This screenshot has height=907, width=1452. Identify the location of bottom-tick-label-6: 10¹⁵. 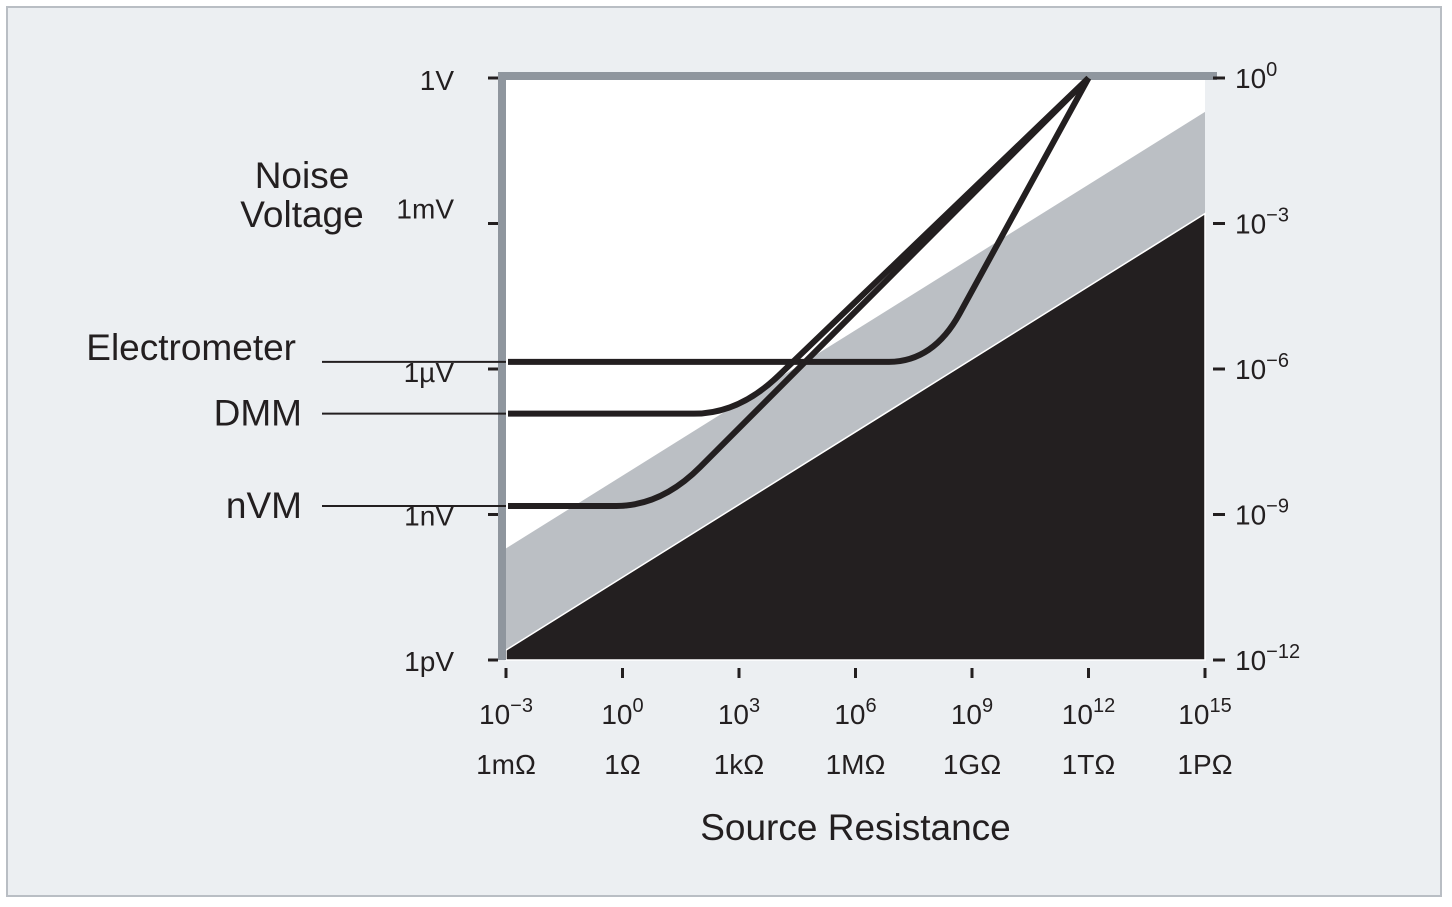
(1204, 712).